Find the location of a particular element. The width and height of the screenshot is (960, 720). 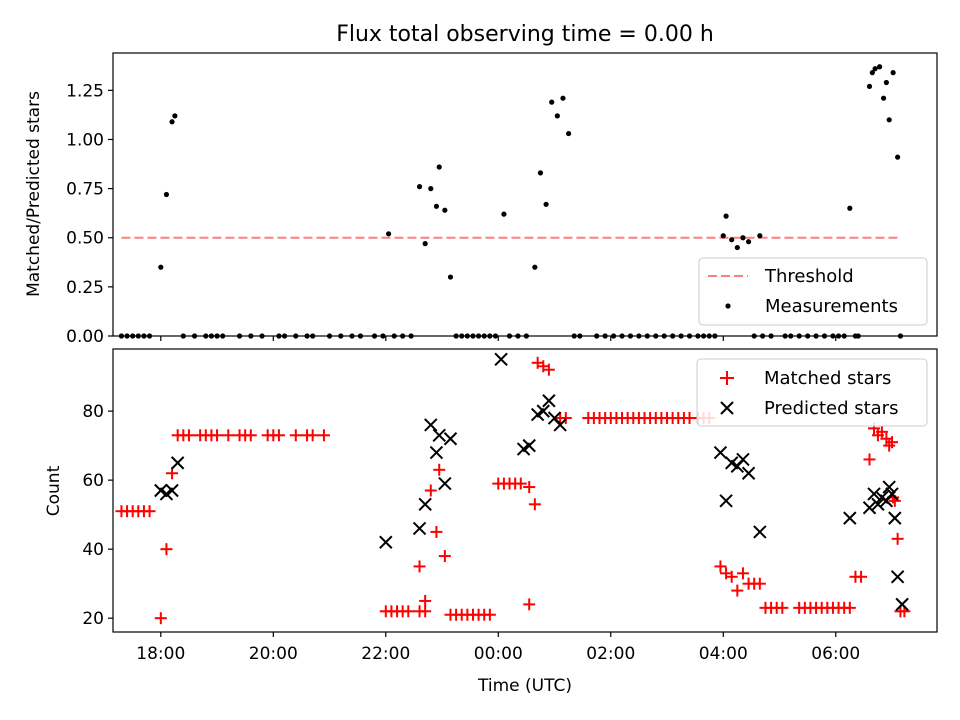

count-x-ticks: 18:00 20:00 22:00 00:00 02:00 04:00 06:00 is located at coordinates (498, 648).